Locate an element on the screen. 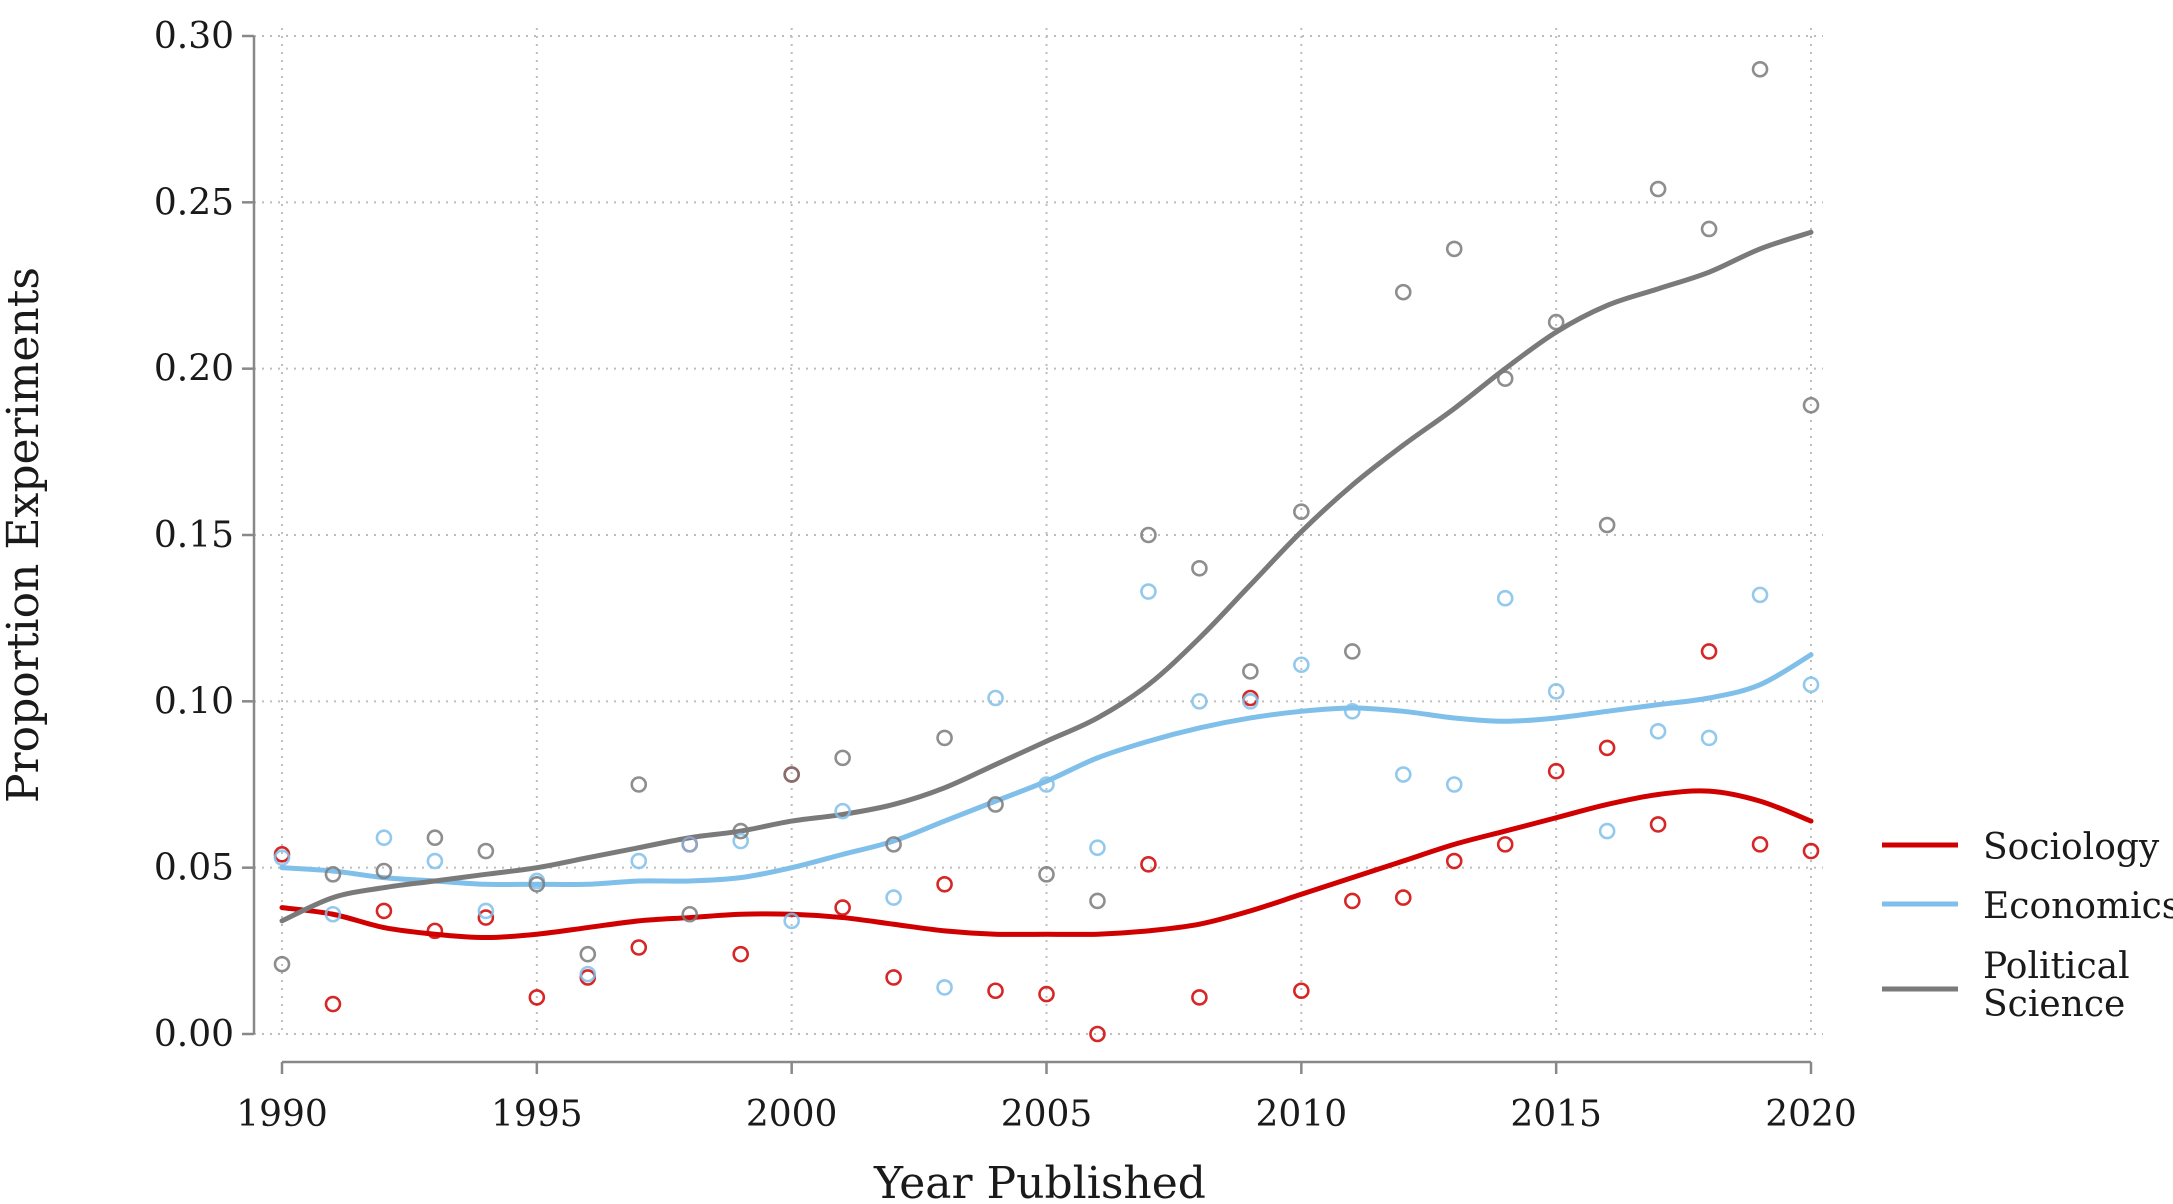  political-science-point-2001 is located at coordinates (842, 758).